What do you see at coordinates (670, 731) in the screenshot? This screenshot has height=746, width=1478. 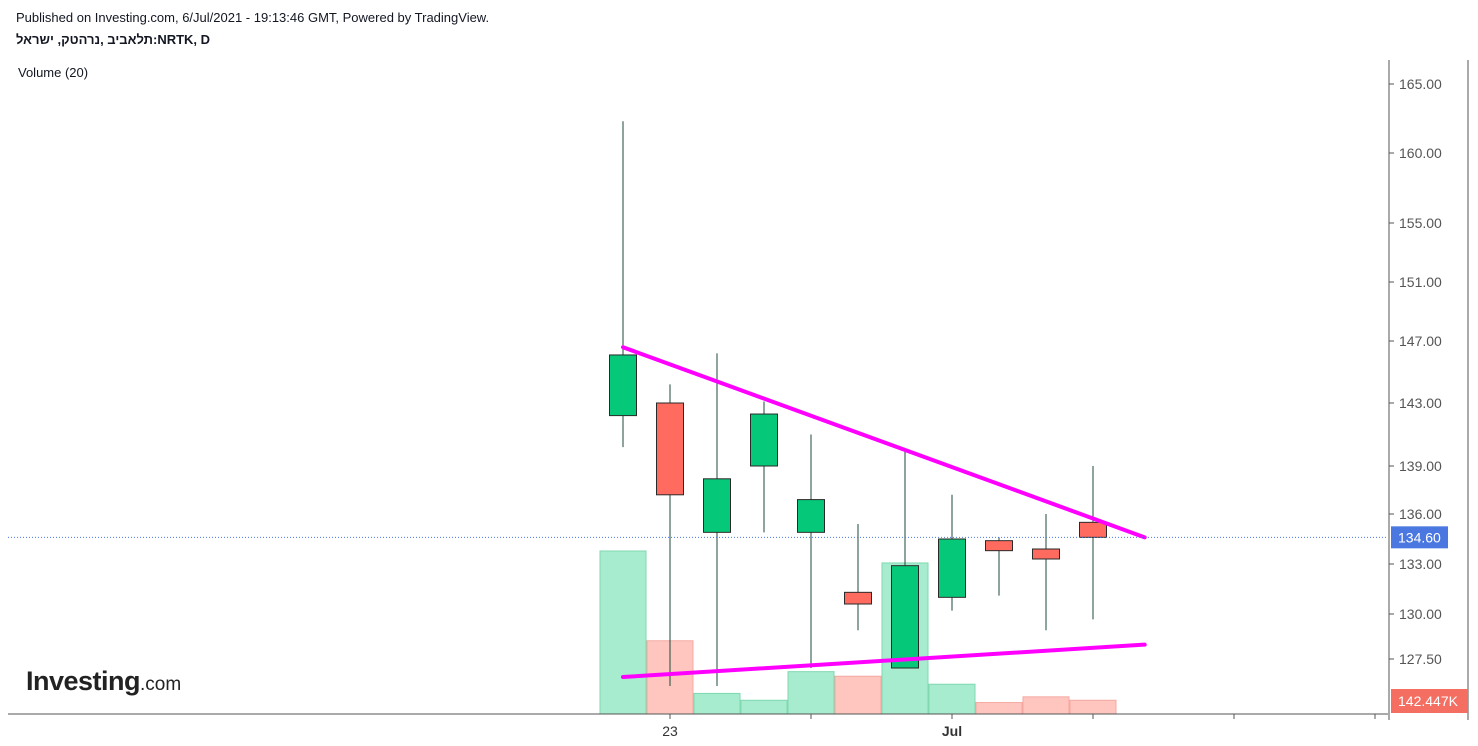 I see `x-tick-label: 23` at bounding box center [670, 731].